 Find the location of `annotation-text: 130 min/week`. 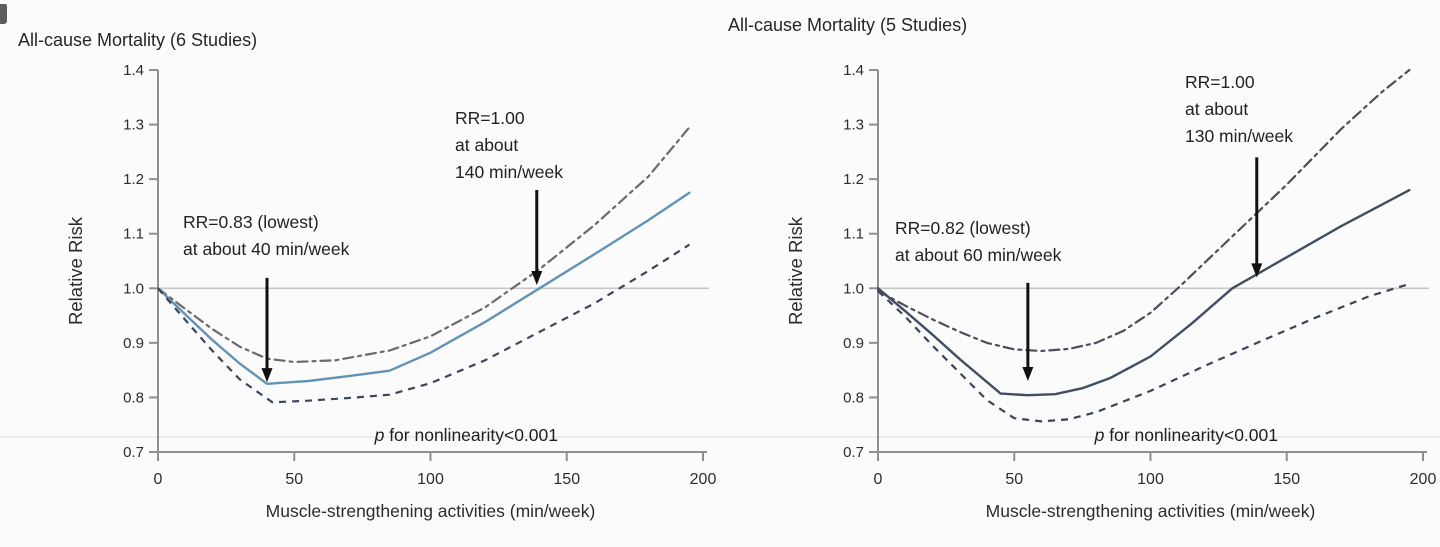

annotation-text: 130 min/week is located at coordinates (1239, 136).